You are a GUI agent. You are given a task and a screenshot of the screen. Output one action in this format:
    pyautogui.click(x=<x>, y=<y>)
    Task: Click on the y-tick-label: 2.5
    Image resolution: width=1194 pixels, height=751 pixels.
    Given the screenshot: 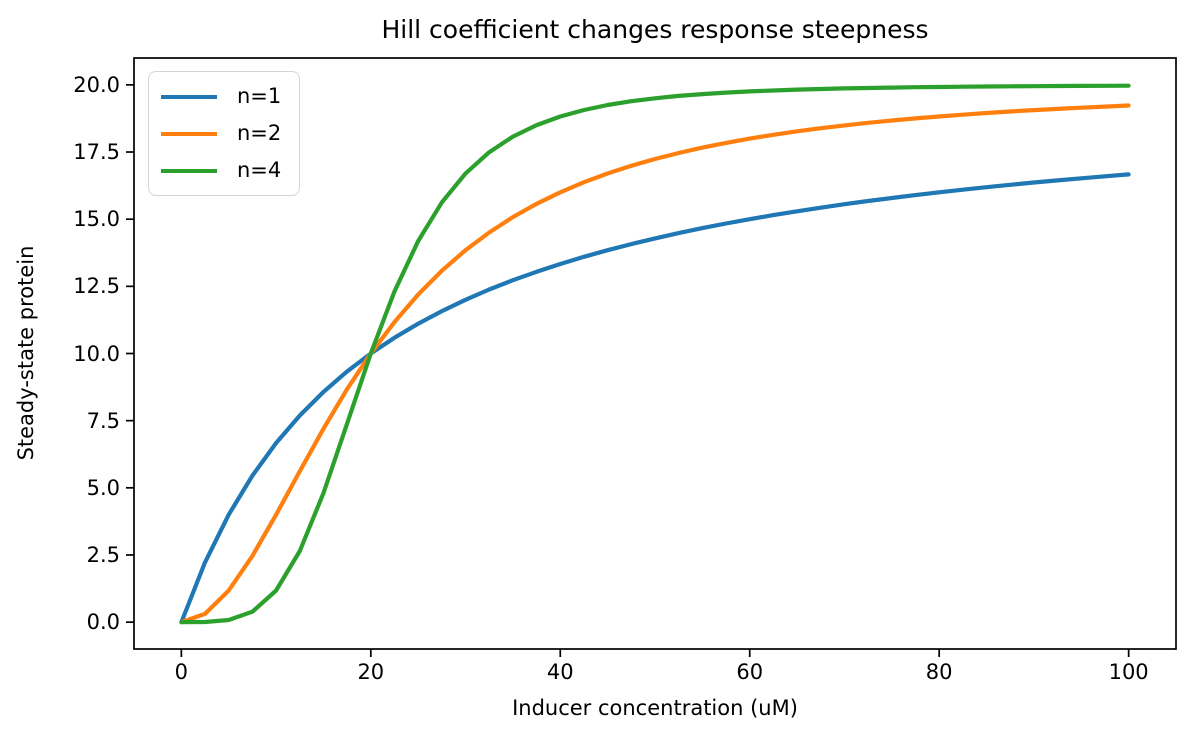 What is the action you would take?
    pyautogui.click(x=103, y=554)
    